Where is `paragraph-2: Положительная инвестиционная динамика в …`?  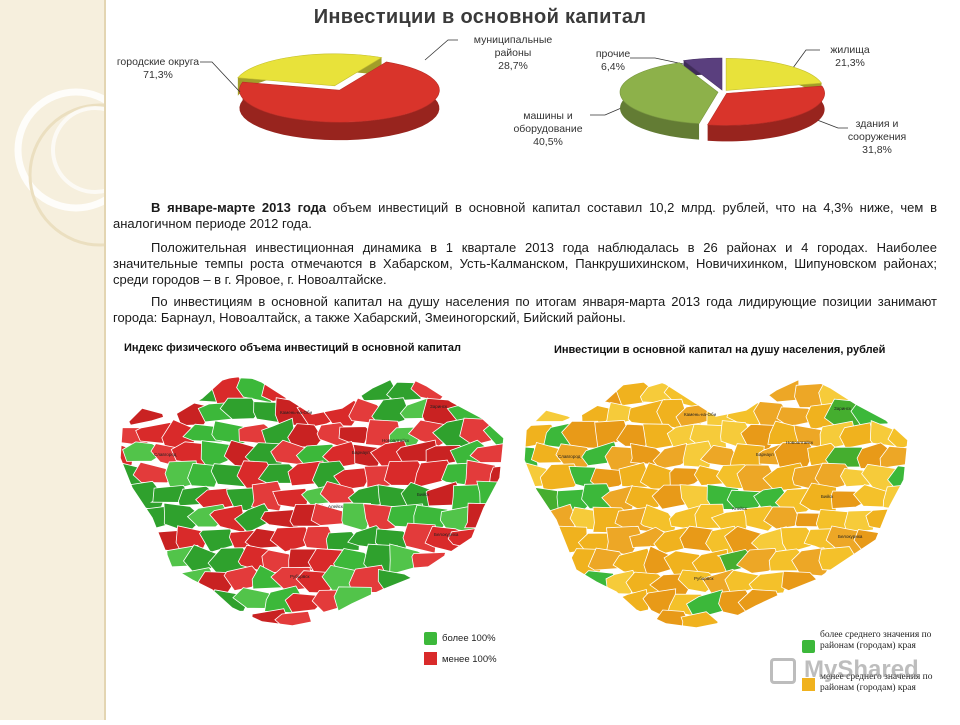 paragraph-2: Положительная инвестиционная динамика в … is located at coordinates (525, 263).